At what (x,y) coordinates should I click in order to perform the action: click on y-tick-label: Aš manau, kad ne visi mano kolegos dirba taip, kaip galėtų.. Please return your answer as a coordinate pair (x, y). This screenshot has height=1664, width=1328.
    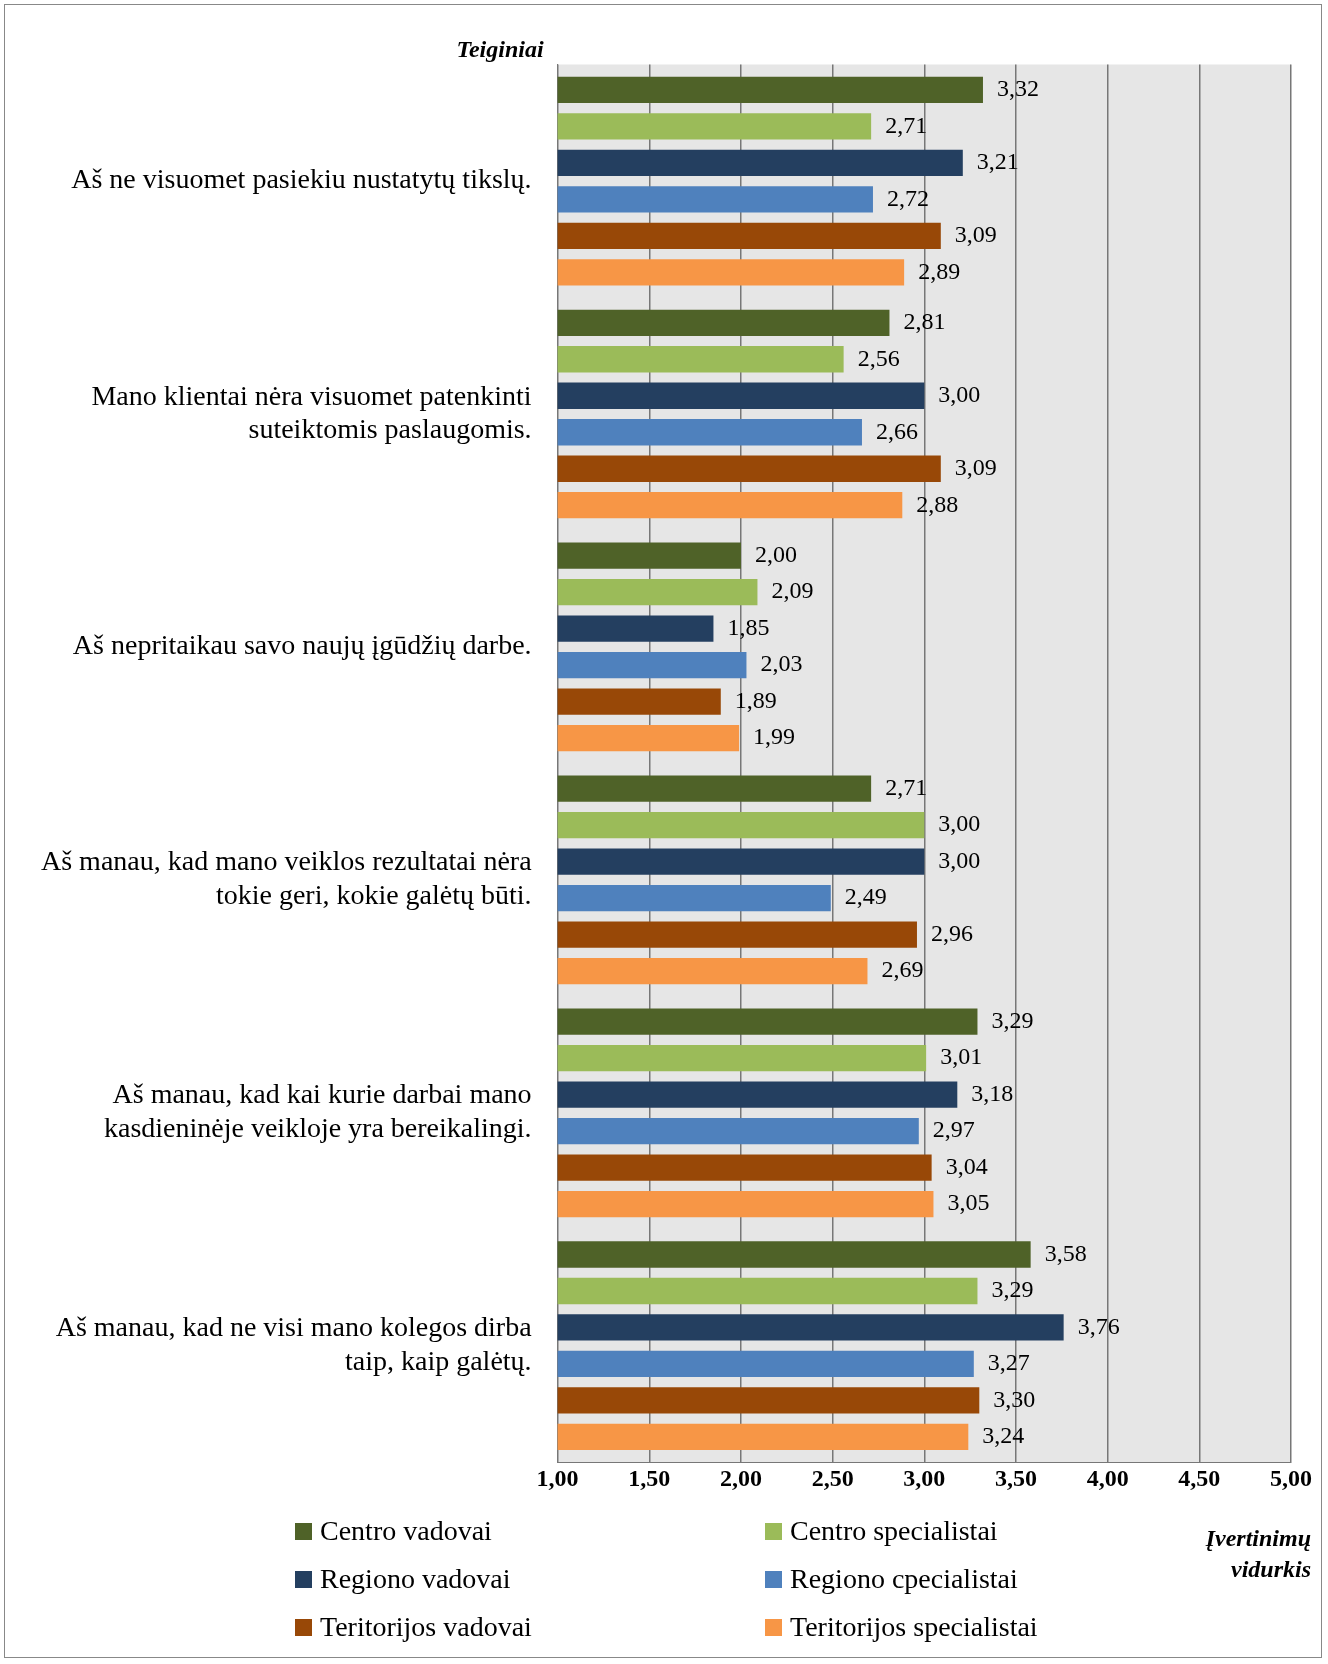
    Looking at the image, I should click on (294, 1343).